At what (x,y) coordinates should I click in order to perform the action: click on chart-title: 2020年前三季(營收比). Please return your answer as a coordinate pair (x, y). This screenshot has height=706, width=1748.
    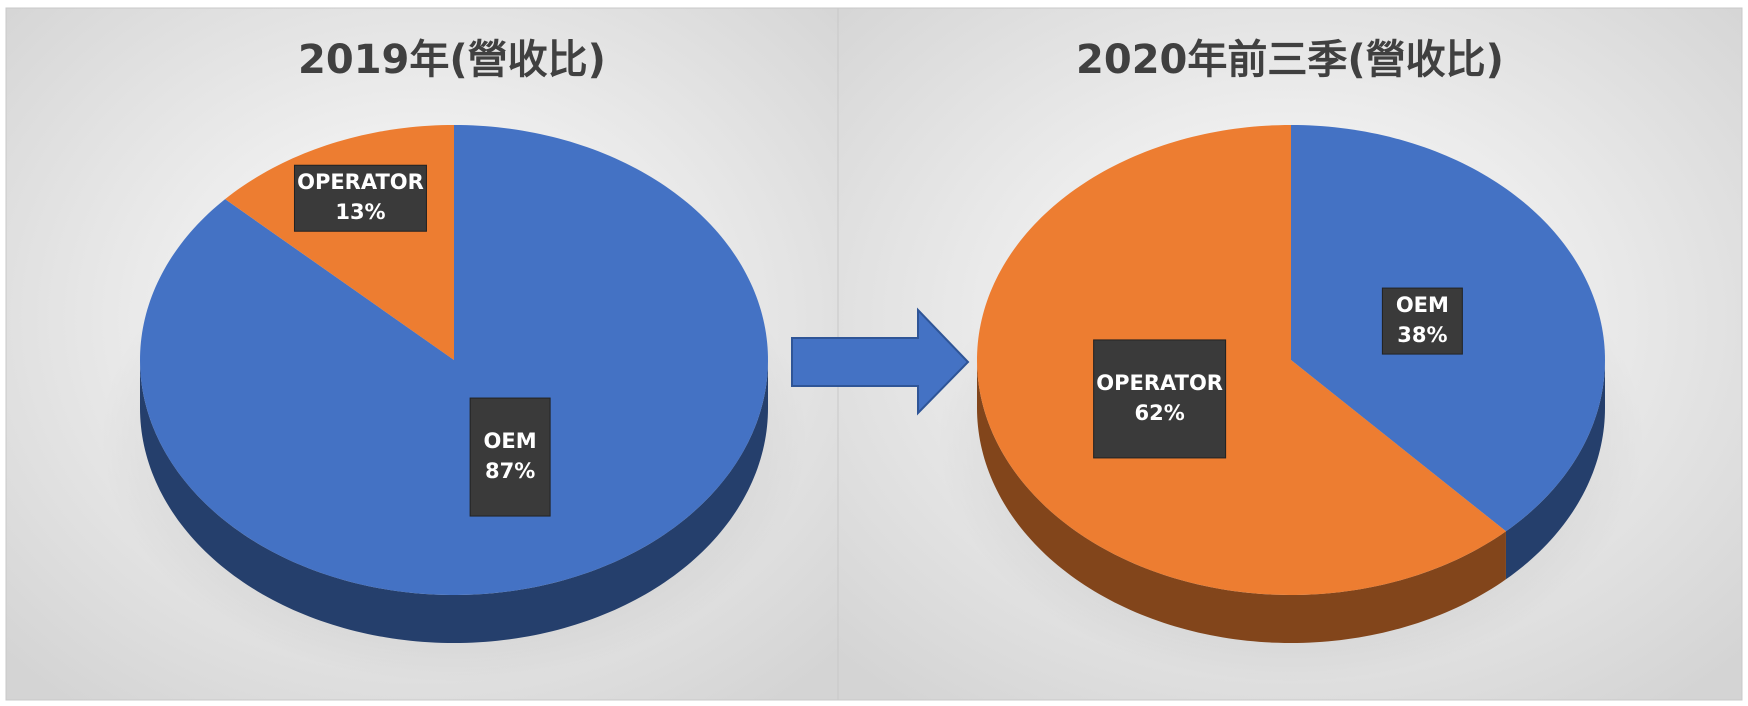
    Looking at the image, I should click on (1290, 60).